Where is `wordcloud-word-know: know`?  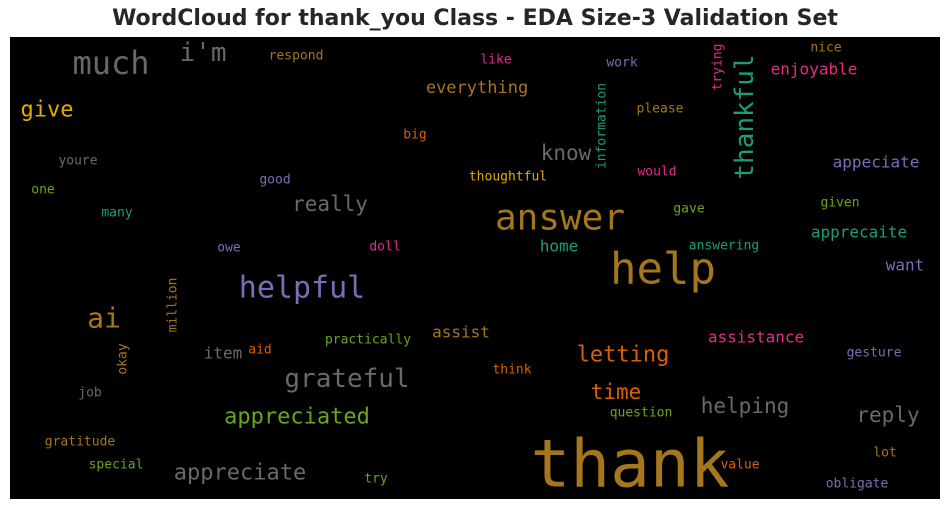
wordcloud-word-know: know is located at coordinates (566, 153).